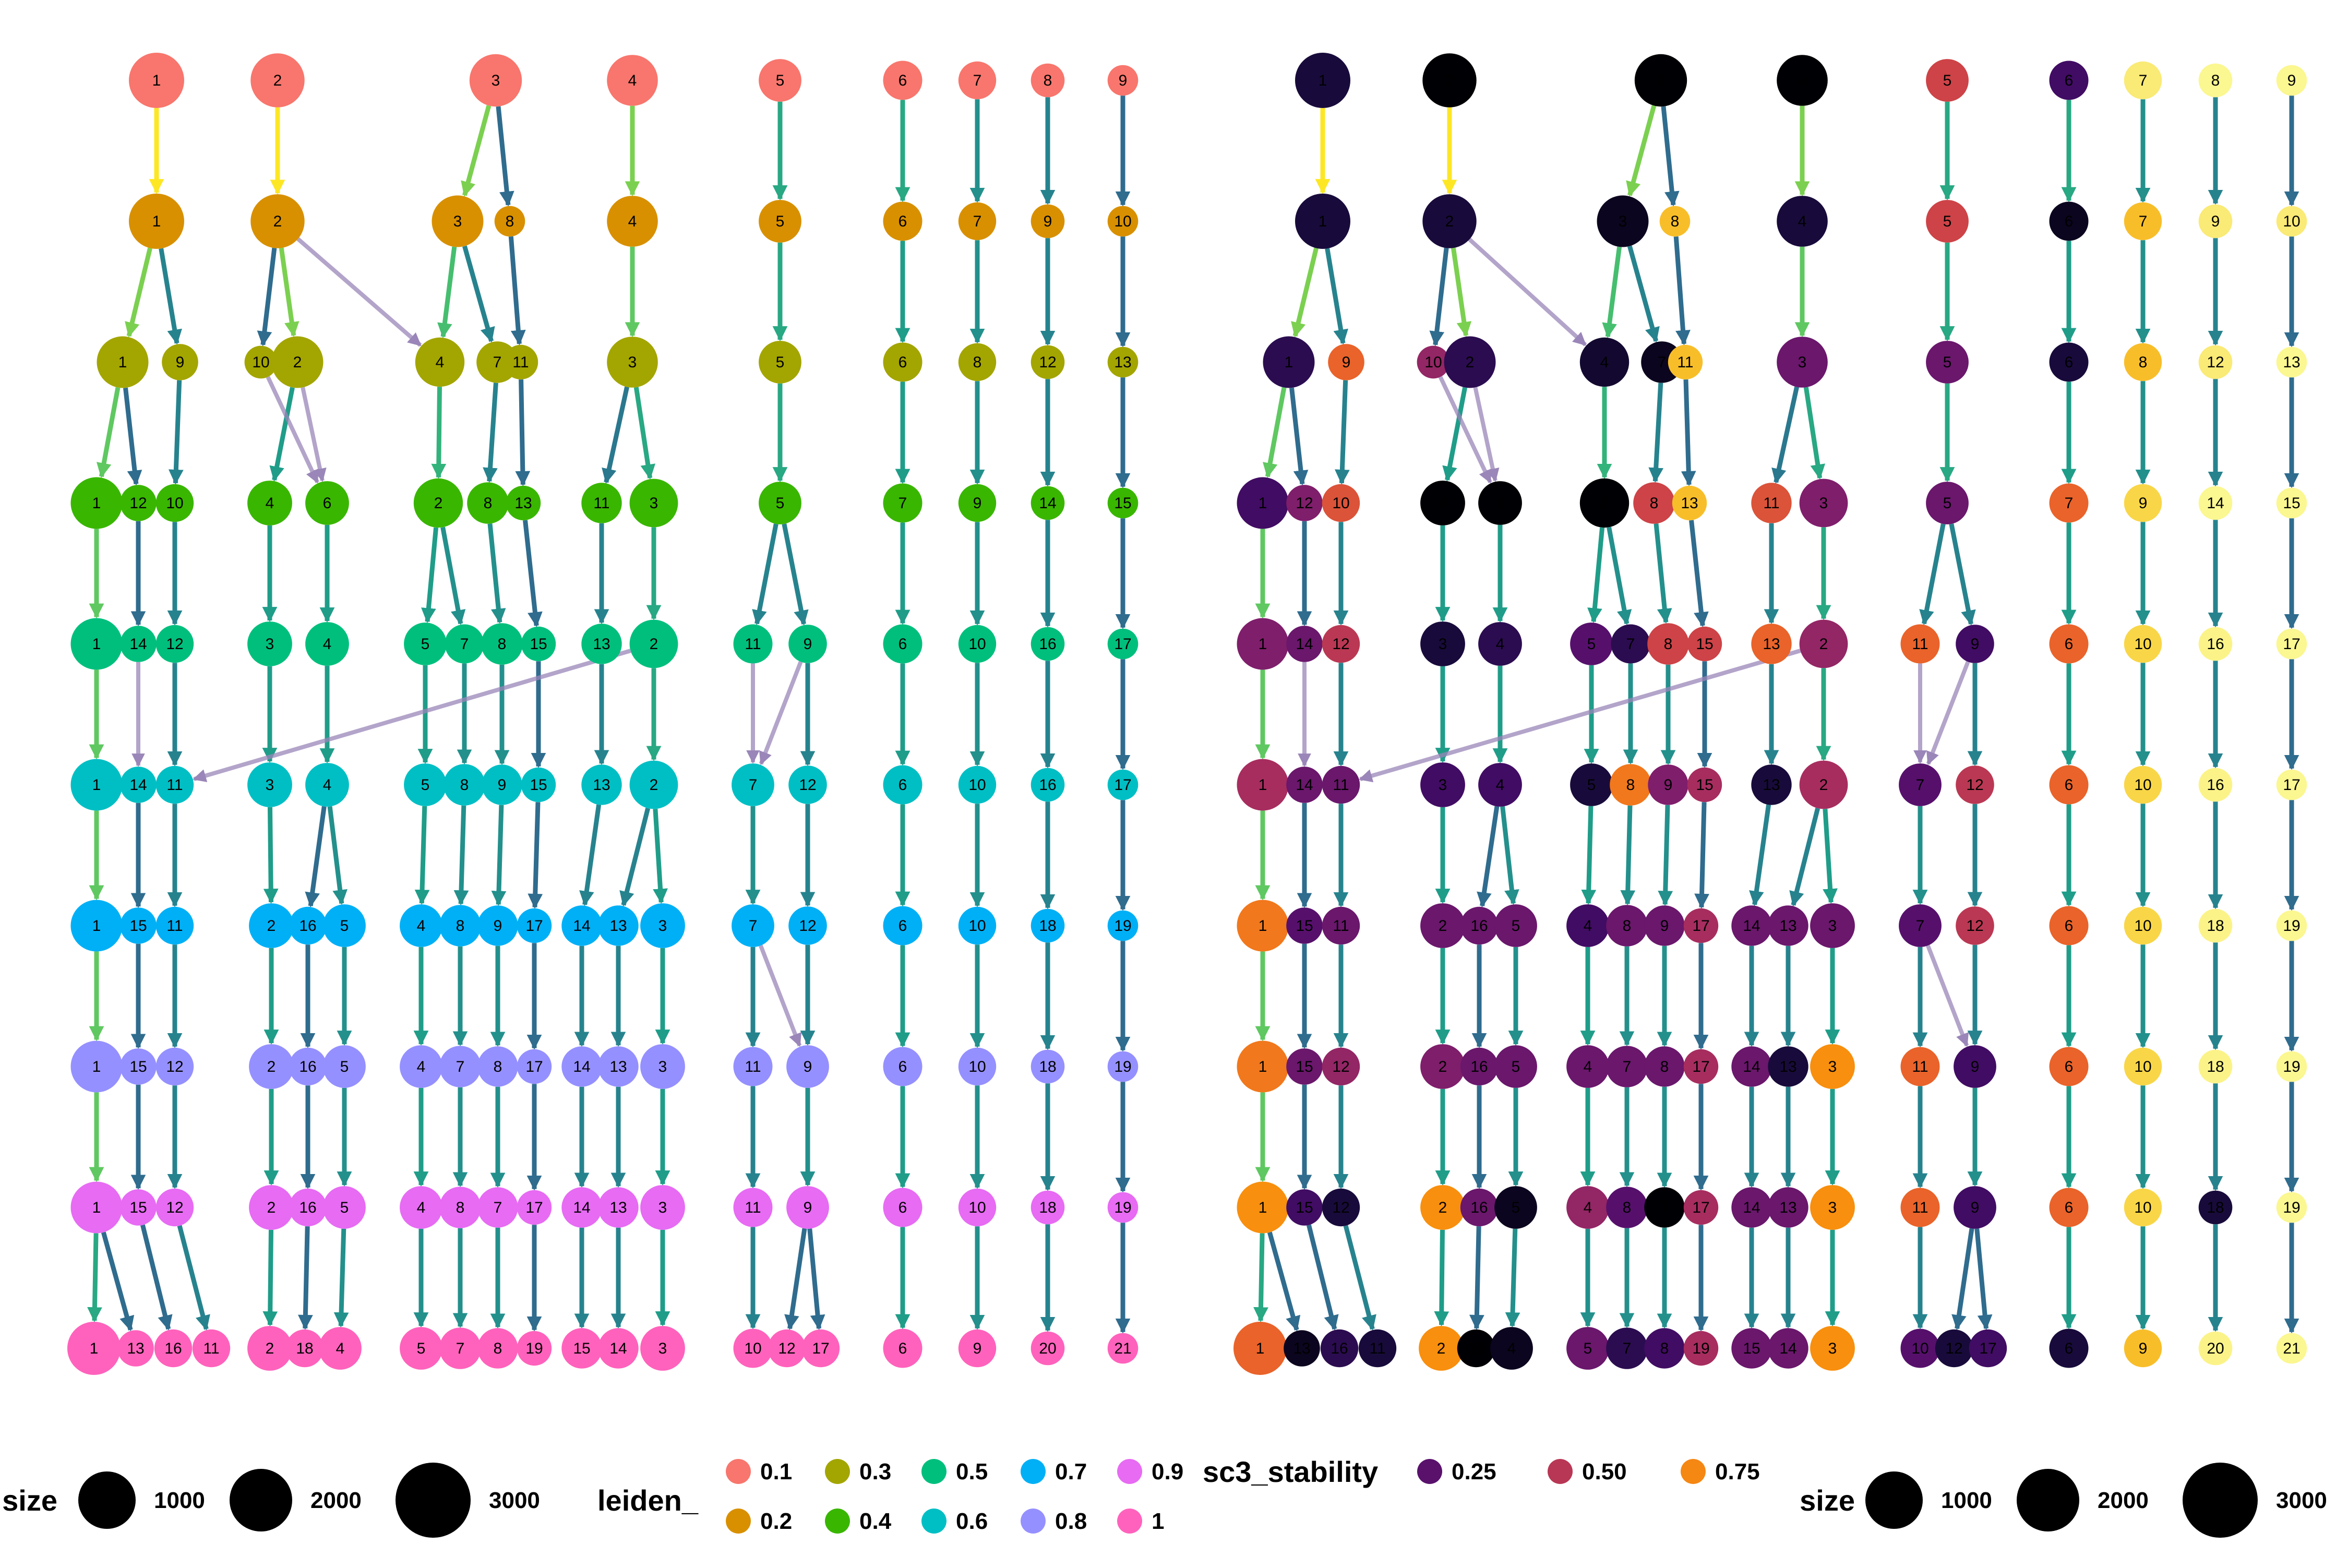 The height and width of the screenshot is (1568, 2348). I want to click on node-right-r8-c3, so click(1832, 1207).